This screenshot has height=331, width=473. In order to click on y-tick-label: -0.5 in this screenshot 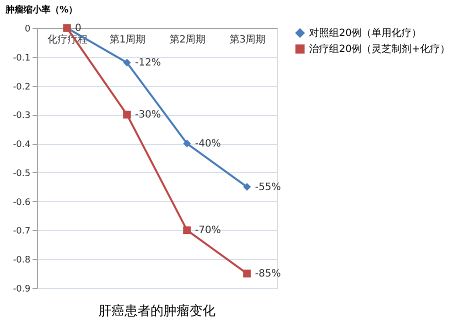, I will do `click(21, 173)`.